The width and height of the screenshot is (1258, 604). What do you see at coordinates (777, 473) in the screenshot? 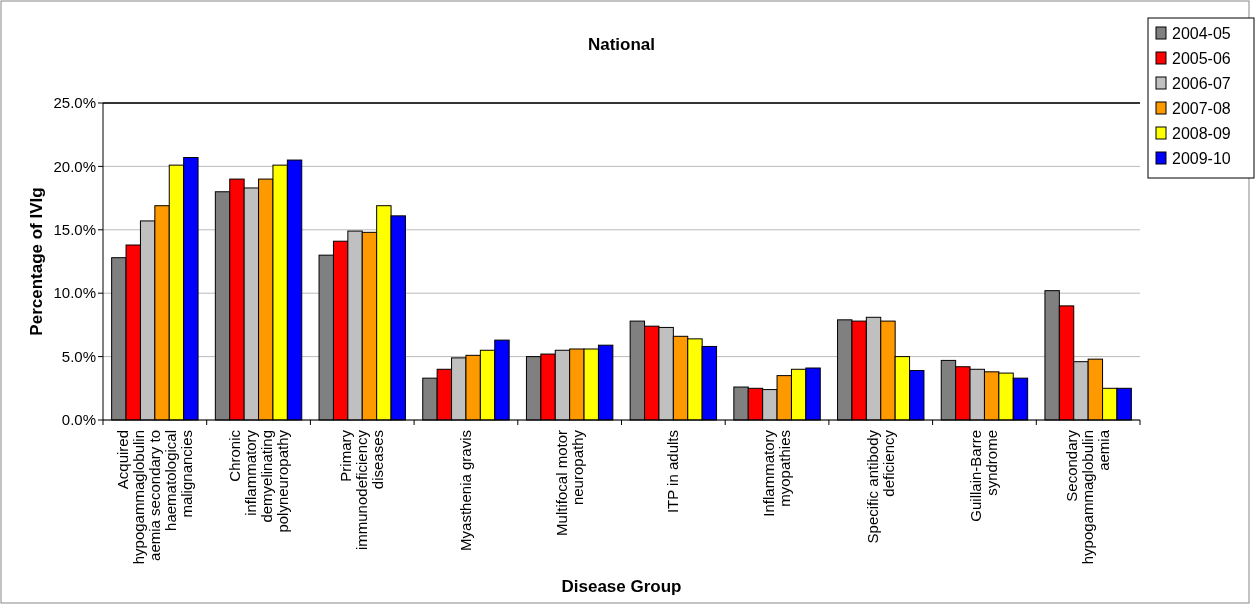
I see `x-tick-label: Inflammatory myopathies` at bounding box center [777, 473].